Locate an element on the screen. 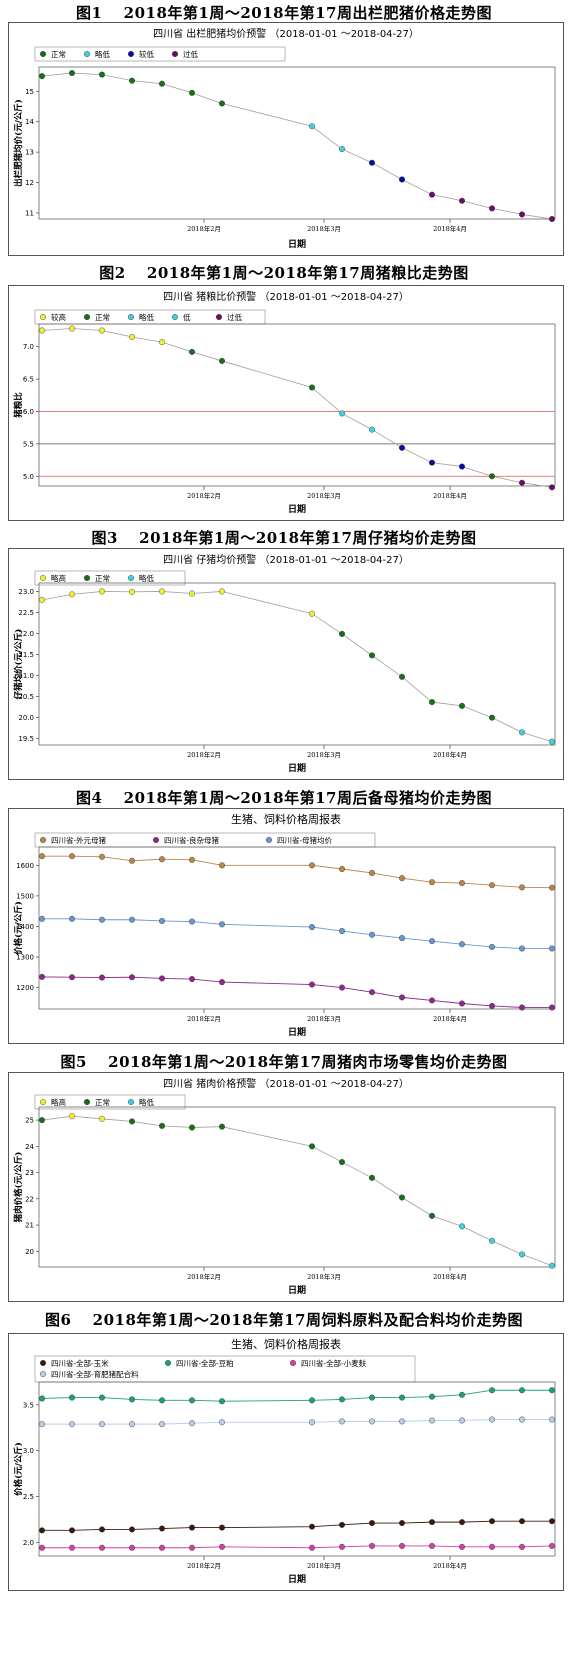 The width and height of the screenshot is (568, 1673). legend-label: 四川省-母猪均价 is located at coordinates (305, 840).